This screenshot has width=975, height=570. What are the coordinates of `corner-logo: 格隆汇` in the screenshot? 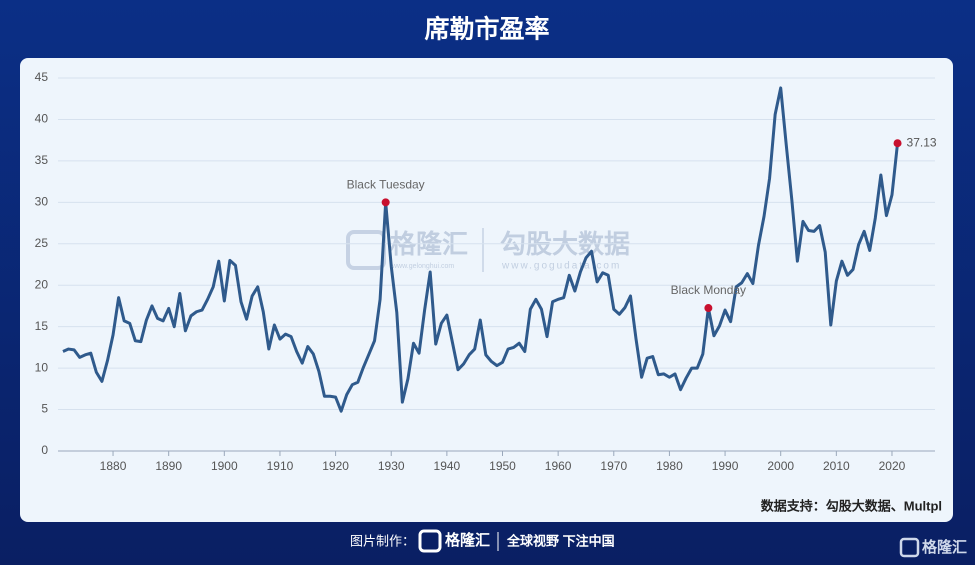 It's located at (944, 547).